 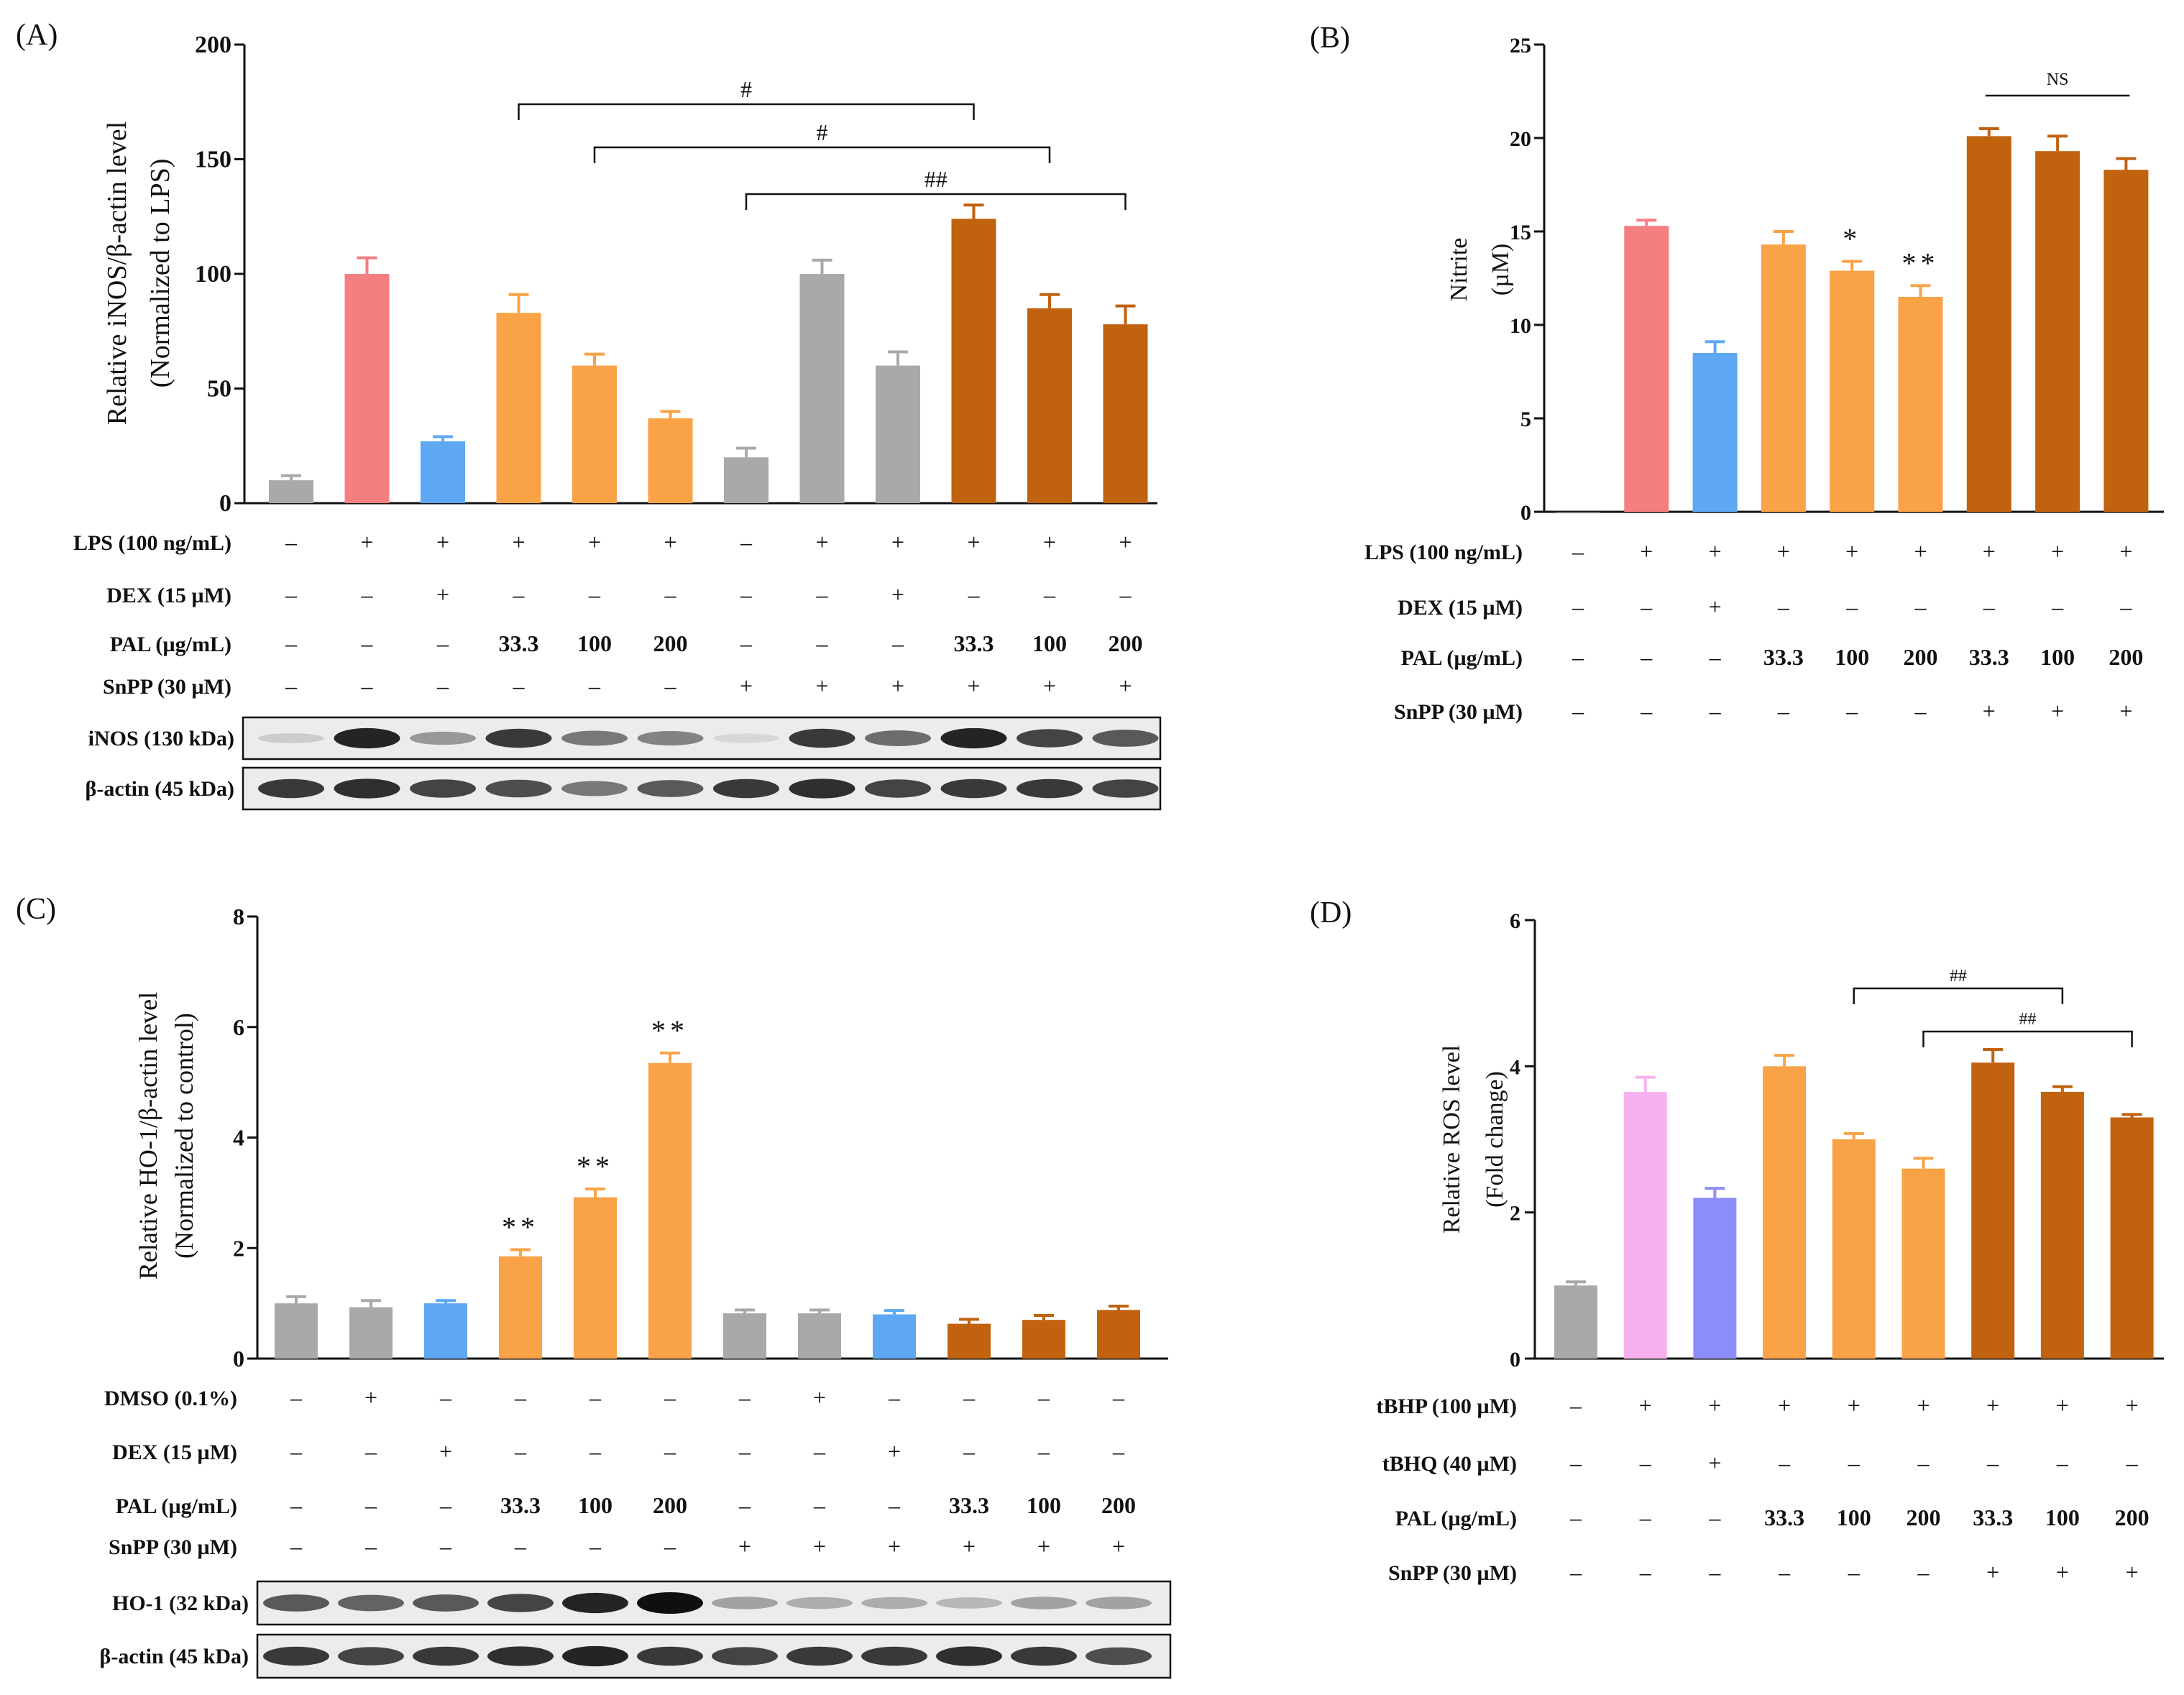 I want to click on panel-b-letter: (B), so click(x=1330, y=38).